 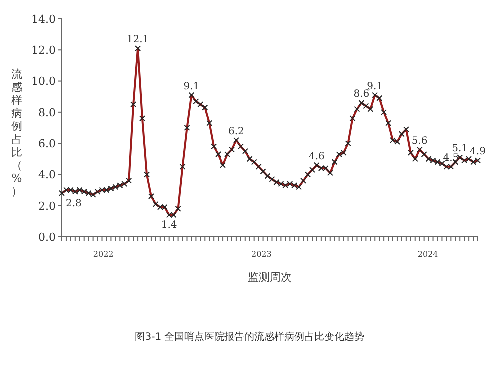 What do you see at coordinates (420, 141) in the screenshot?
I see `data-label: 5.6` at bounding box center [420, 141].